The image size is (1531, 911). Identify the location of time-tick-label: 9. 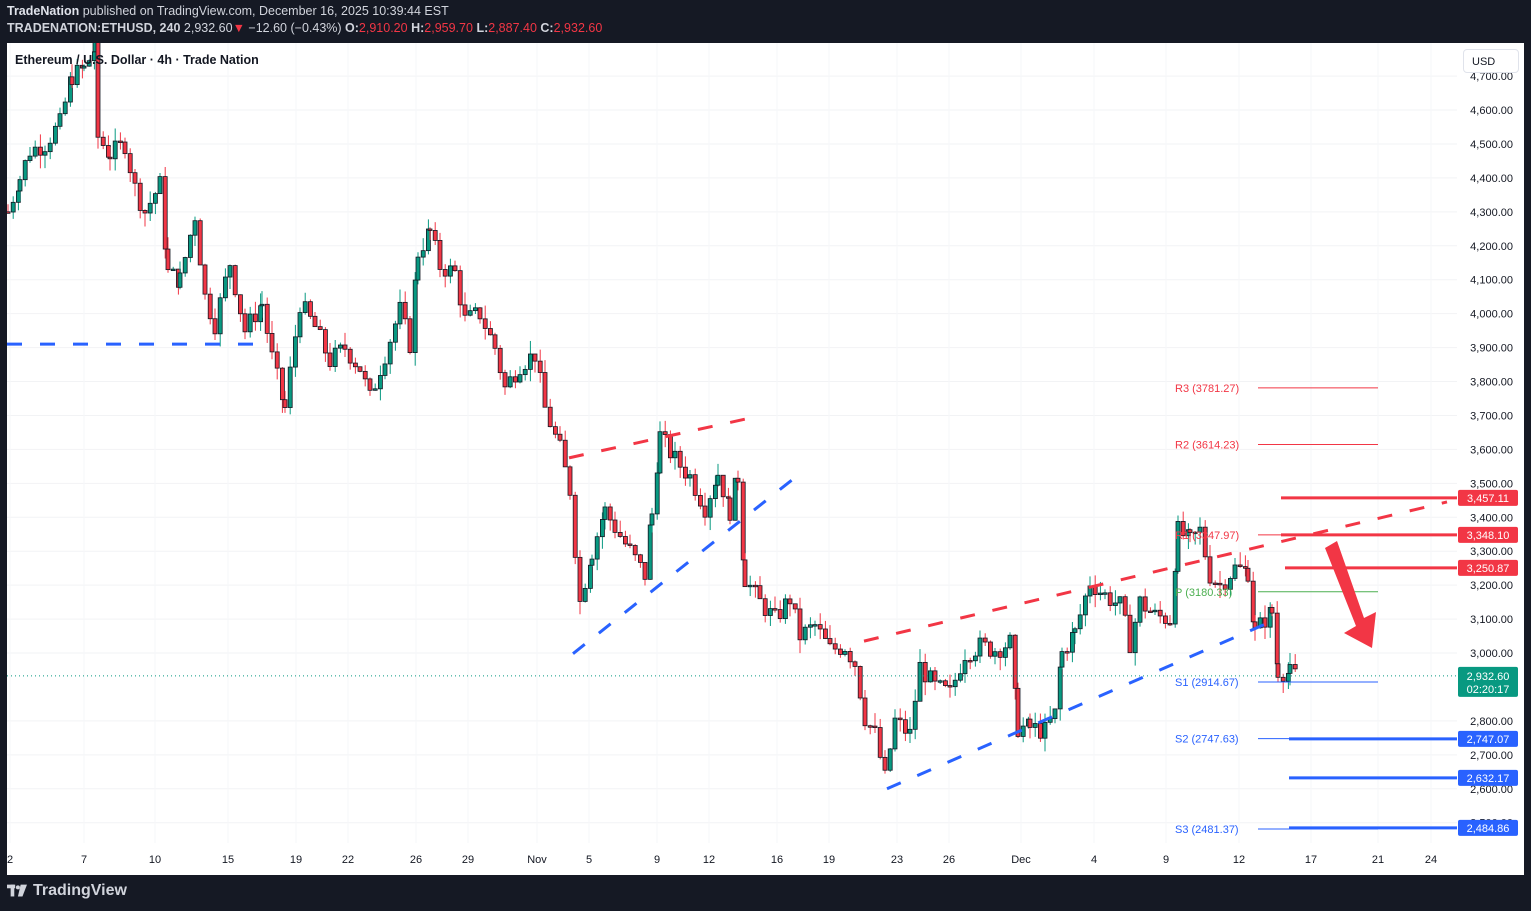
(1166, 860).